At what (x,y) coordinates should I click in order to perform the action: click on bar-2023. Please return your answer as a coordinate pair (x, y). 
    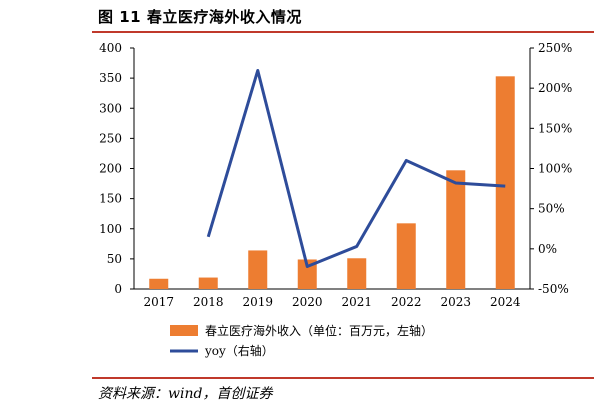
    Looking at the image, I should click on (456, 229).